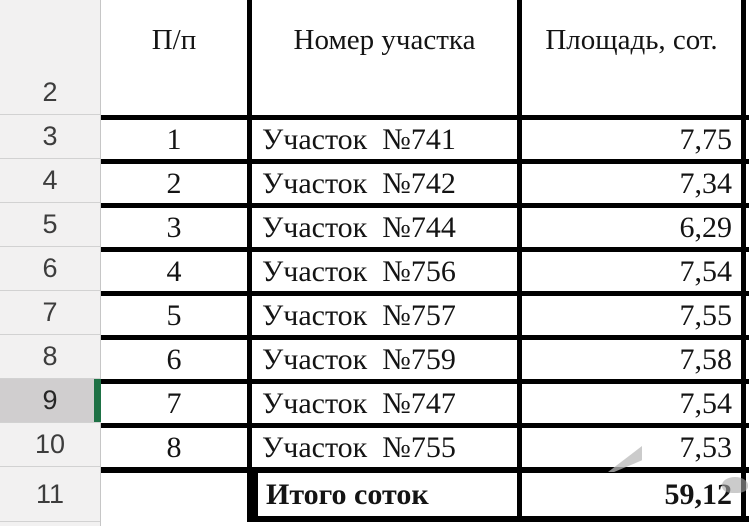 The image size is (749, 526). I want to click on table-row: 6 Участок №759 7,58, so click(425, 357).